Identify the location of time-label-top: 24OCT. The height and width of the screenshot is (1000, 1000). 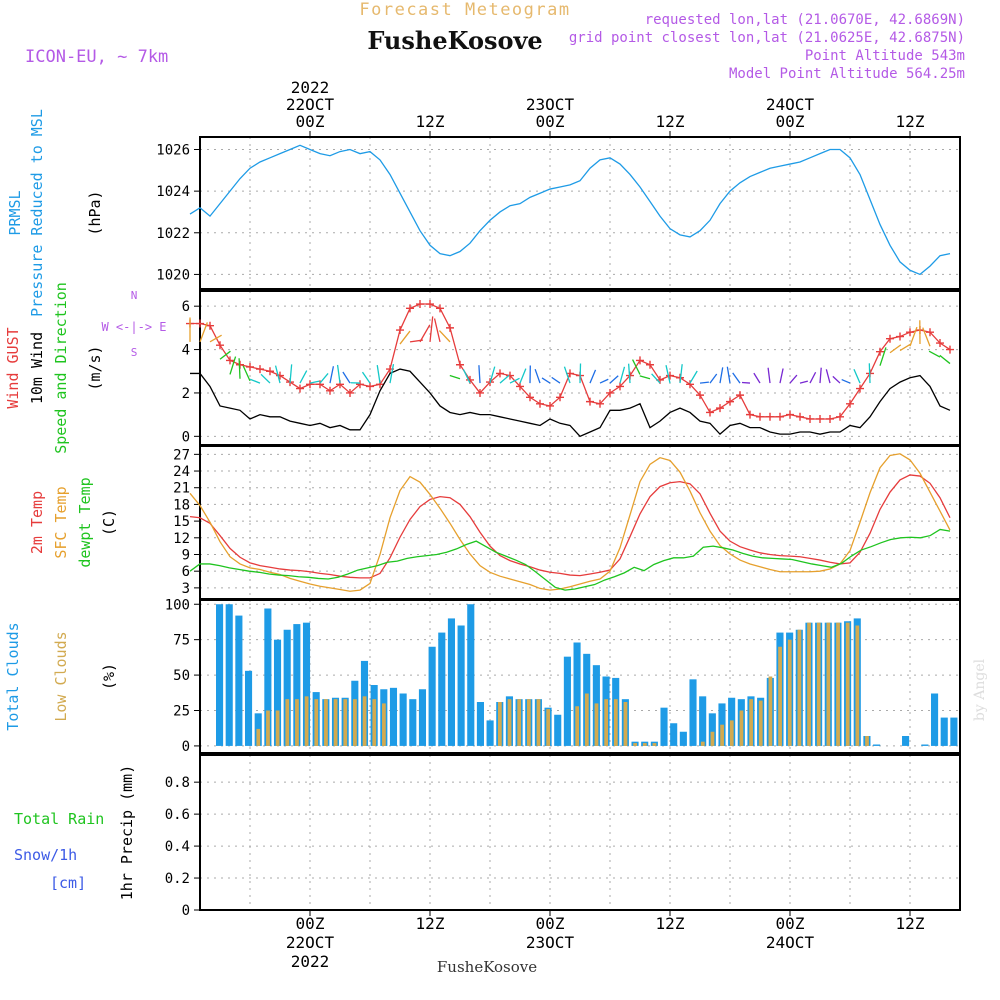
(790, 104).